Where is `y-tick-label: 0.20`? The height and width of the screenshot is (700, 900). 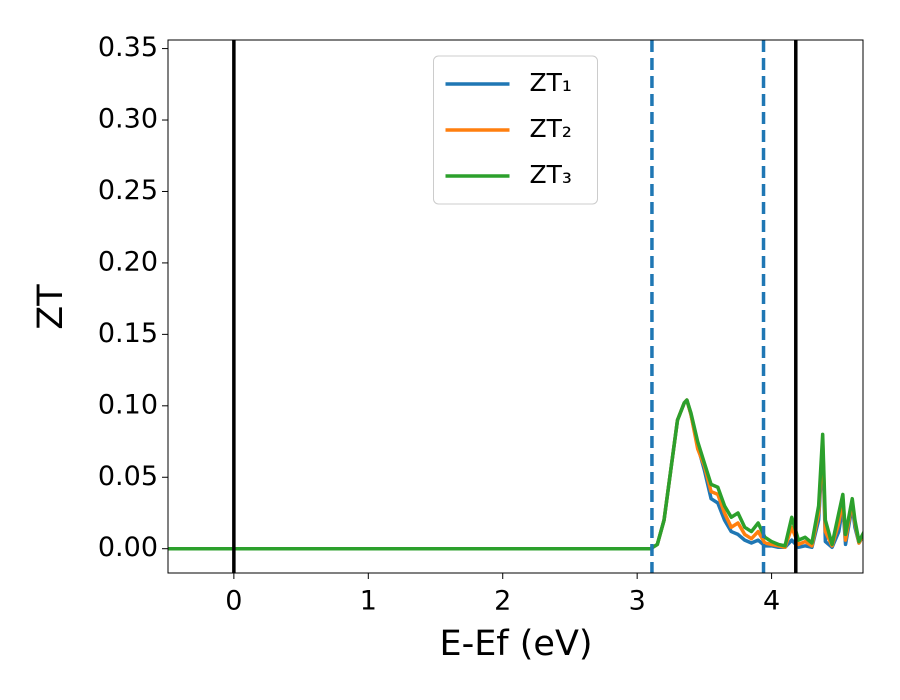
y-tick-label: 0.20 is located at coordinates (128, 261).